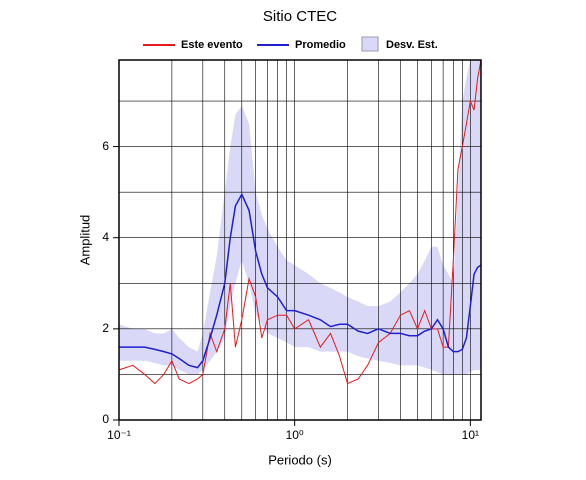  Describe the element at coordinates (105, 419) in the screenshot. I see `y-tick-label: 0` at that location.